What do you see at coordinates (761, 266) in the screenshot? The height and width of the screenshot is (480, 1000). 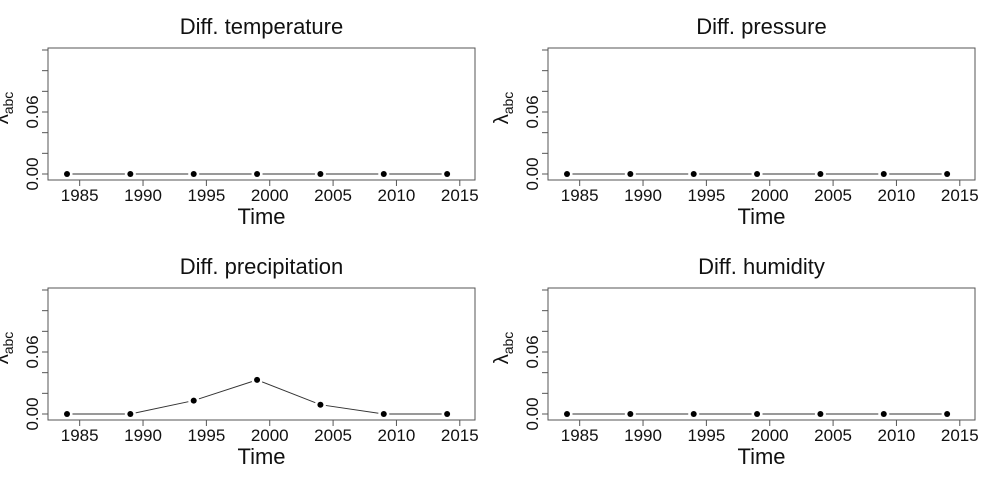 I see `chart-title: Diff. humidity` at bounding box center [761, 266].